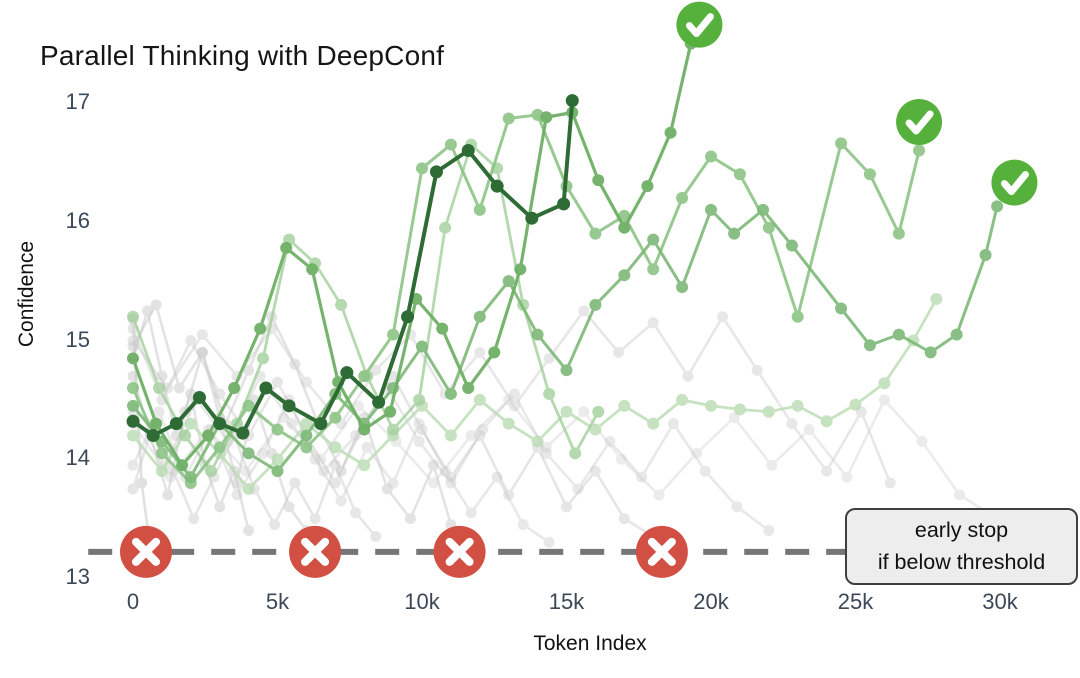 The height and width of the screenshot is (678, 1080). What do you see at coordinates (1000, 601) in the screenshot?
I see `x-tick-label: 30k` at bounding box center [1000, 601].